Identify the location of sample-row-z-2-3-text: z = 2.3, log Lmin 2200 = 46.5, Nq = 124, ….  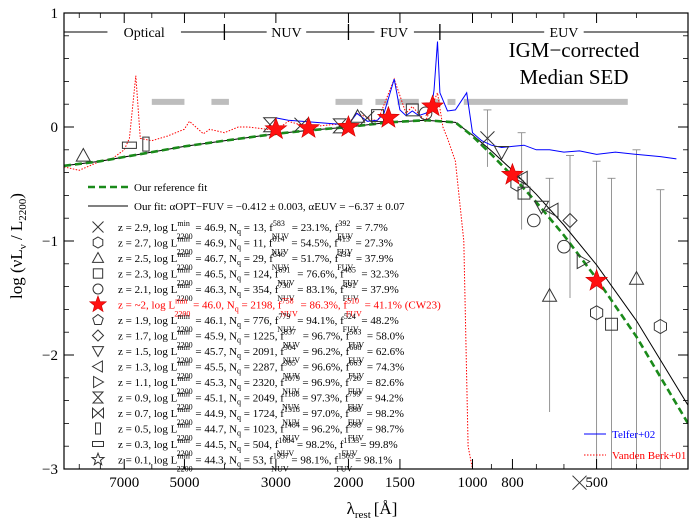
(258, 277).